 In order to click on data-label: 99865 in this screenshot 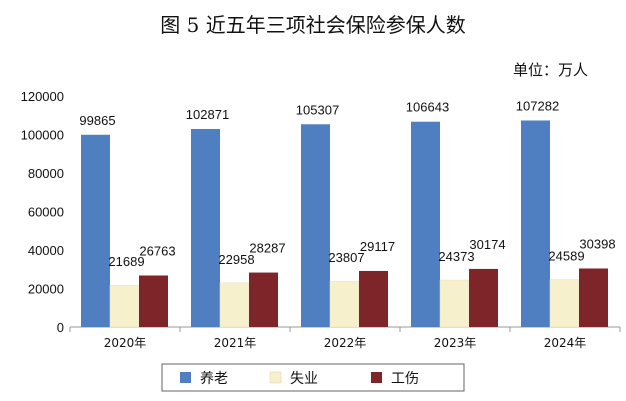, I will do `click(97, 120)`.